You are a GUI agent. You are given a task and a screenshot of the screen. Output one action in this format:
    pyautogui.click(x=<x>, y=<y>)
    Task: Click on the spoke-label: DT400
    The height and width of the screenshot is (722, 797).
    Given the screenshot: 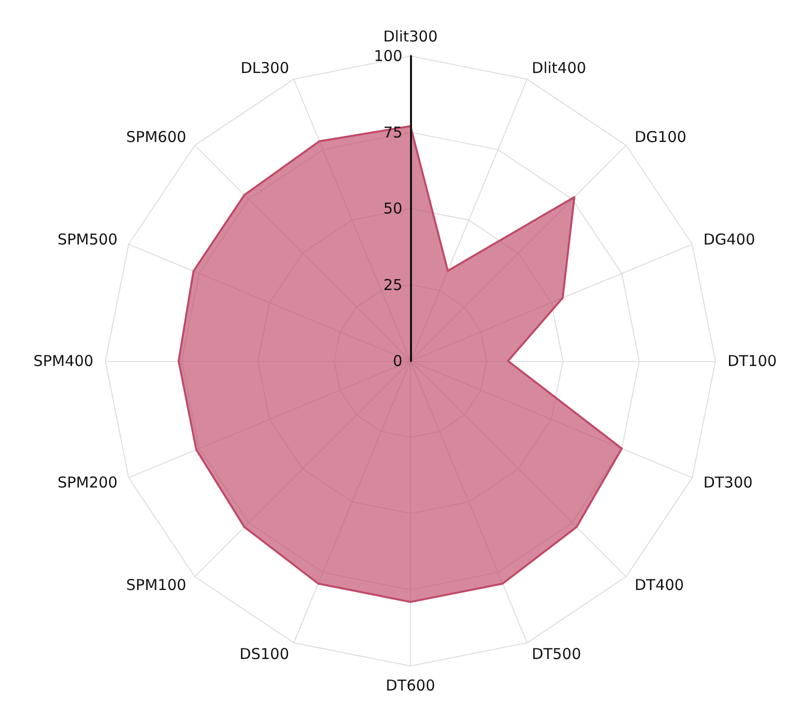 What is the action you would take?
    pyautogui.click(x=659, y=585)
    